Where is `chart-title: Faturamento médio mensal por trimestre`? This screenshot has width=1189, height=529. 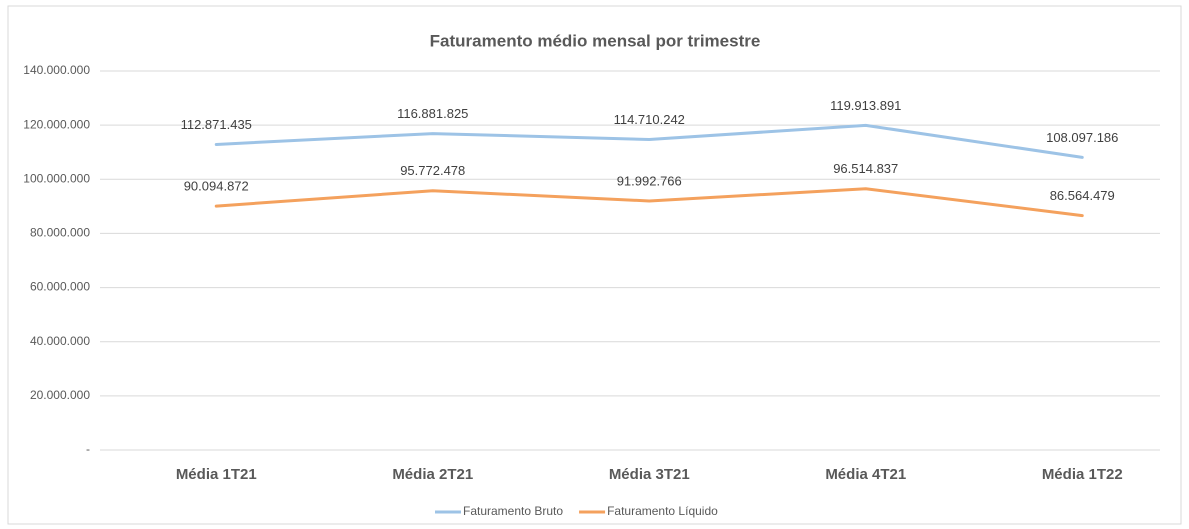
chart-title: Faturamento médio mensal por trimestre is located at coordinates (595, 40).